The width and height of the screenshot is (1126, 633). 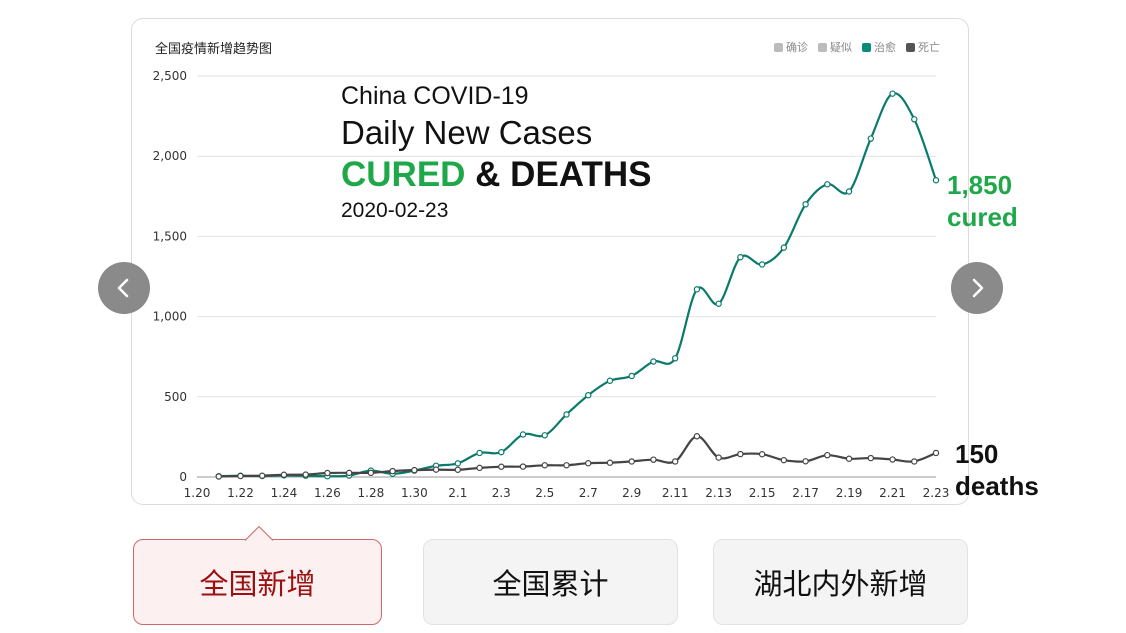 I want to click on legend-label-cured: 治愈, so click(x=885, y=47).